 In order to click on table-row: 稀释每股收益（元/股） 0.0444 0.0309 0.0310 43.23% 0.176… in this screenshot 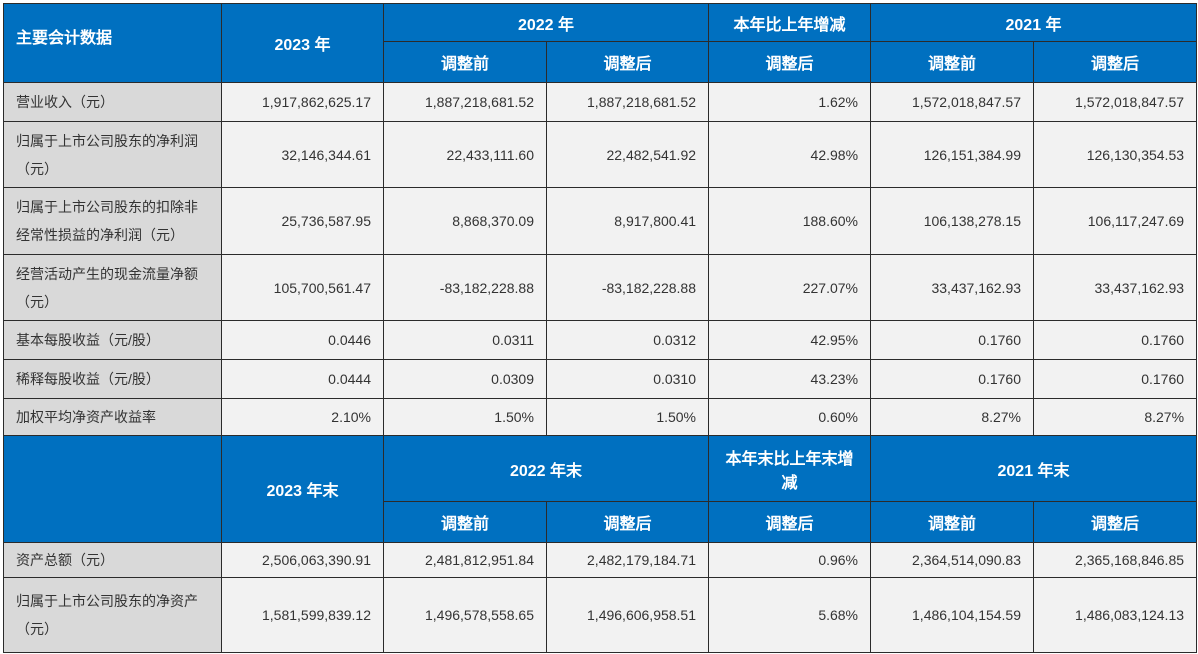, I will do `click(600, 379)`.